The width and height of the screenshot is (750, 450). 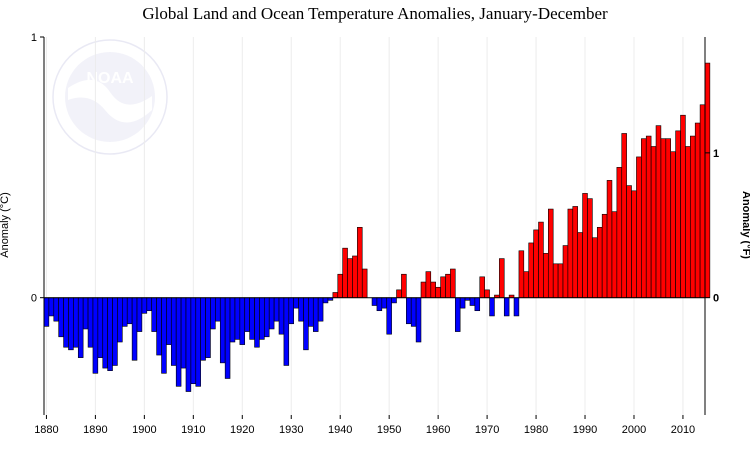 What do you see at coordinates (154, 314) in the screenshot?
I see `bar-1902` at bounding box center [154, 314].